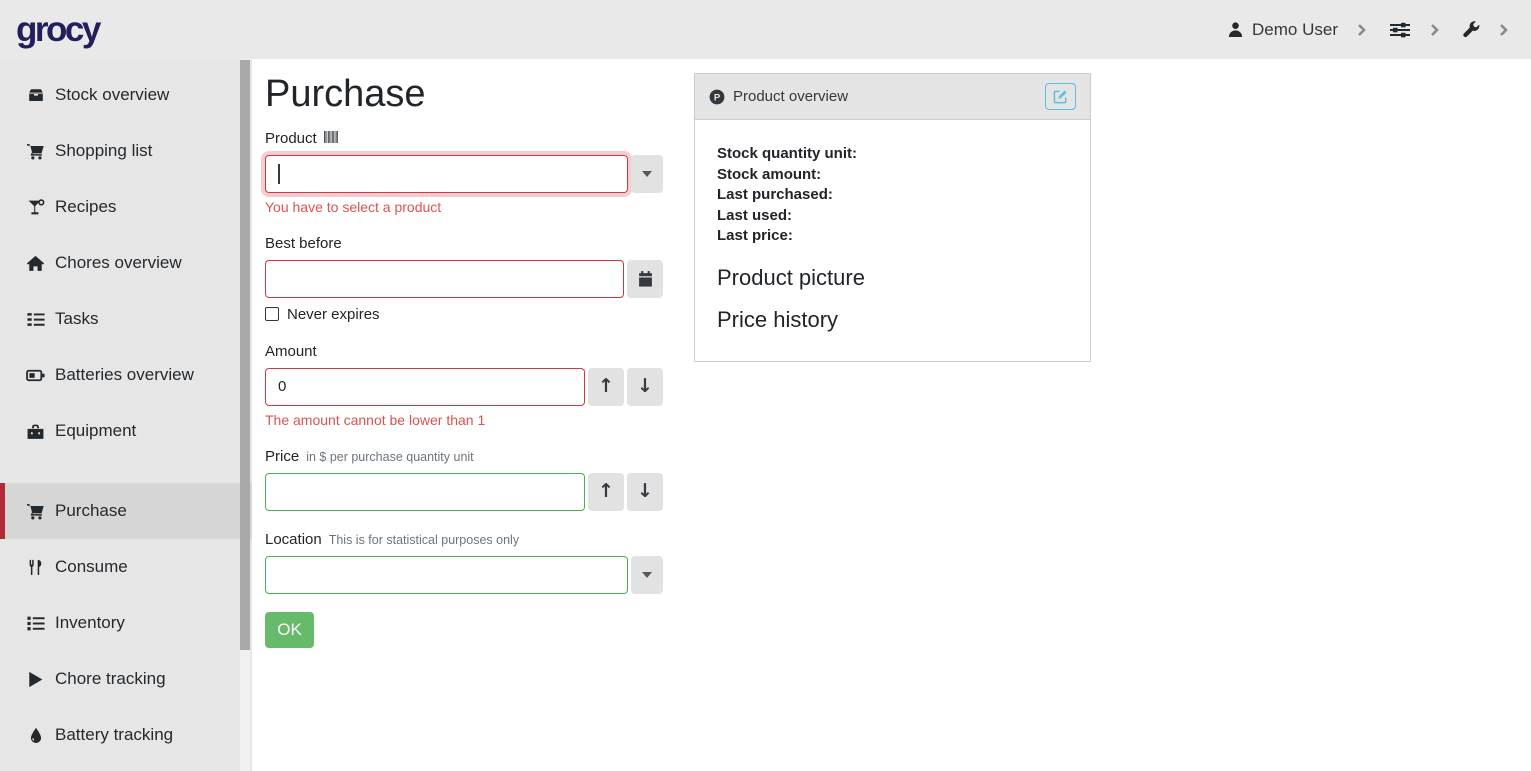  What do you see at coordinates (126, 623) in the screenshot?
I see `sidebar-item-inventory: Inventory` at bounding box center [126, 623].